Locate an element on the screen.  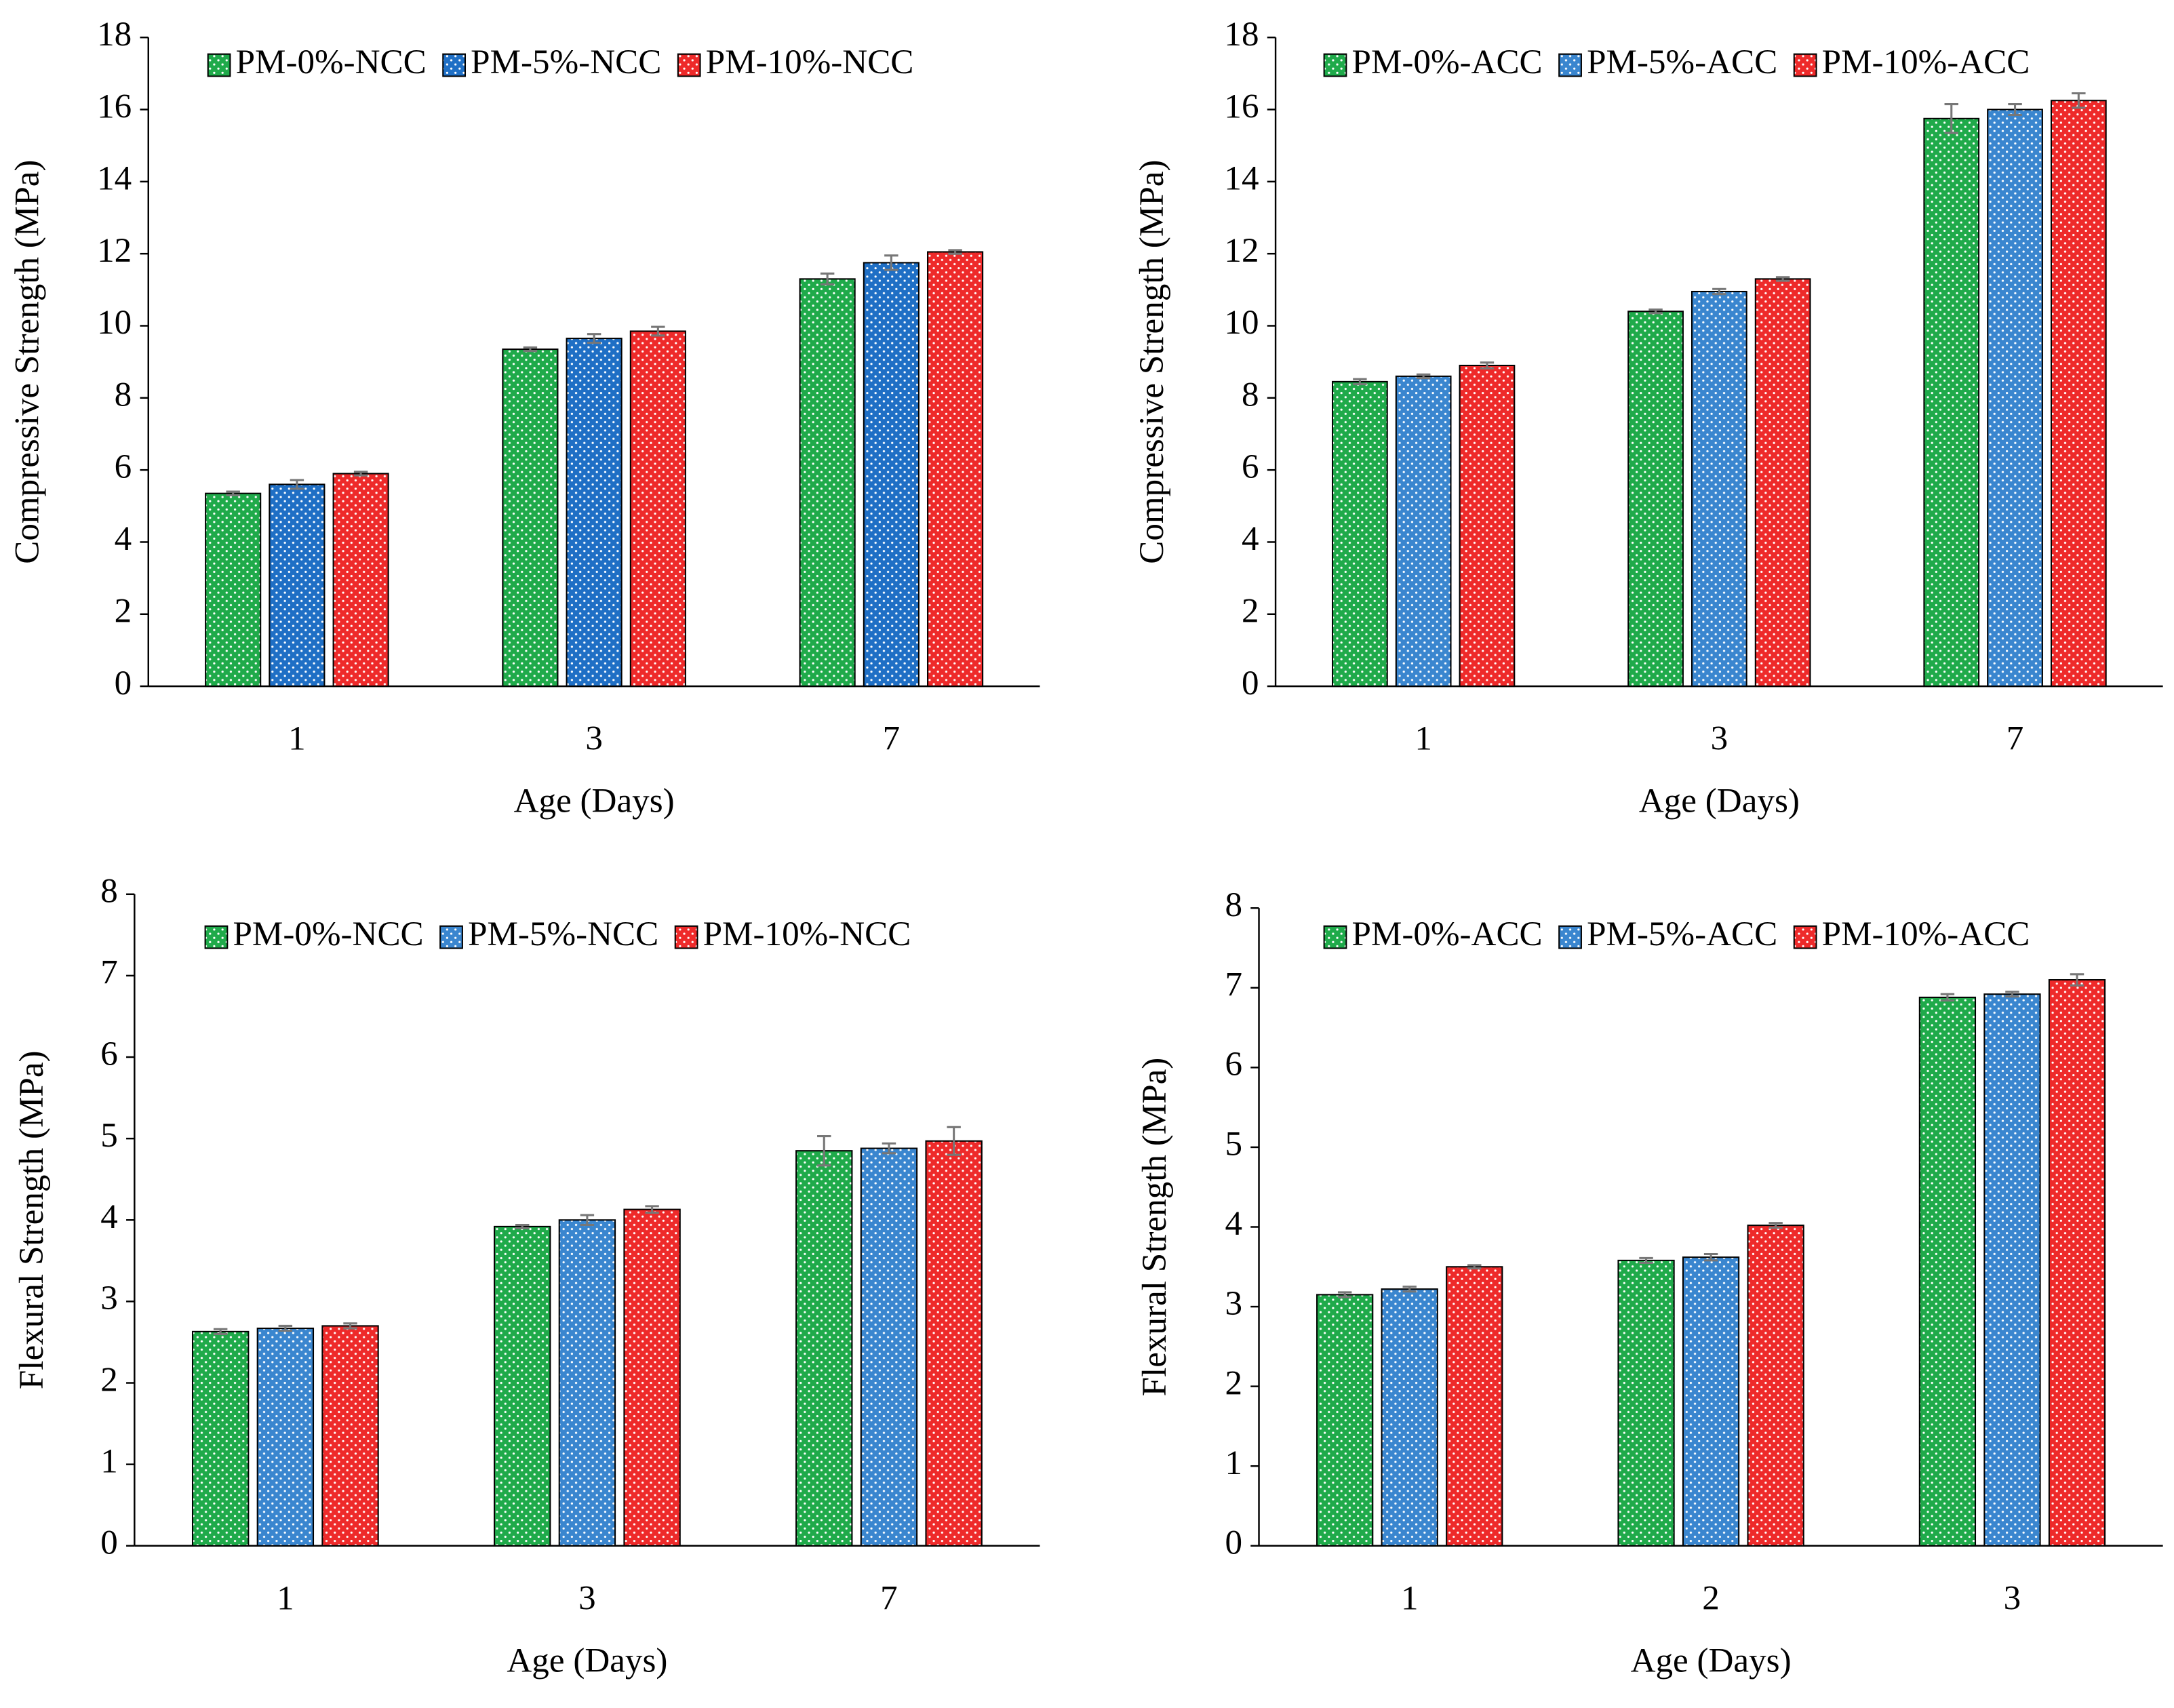
legend-label: PM-5%-NCC is located at coordinates (563, 934).